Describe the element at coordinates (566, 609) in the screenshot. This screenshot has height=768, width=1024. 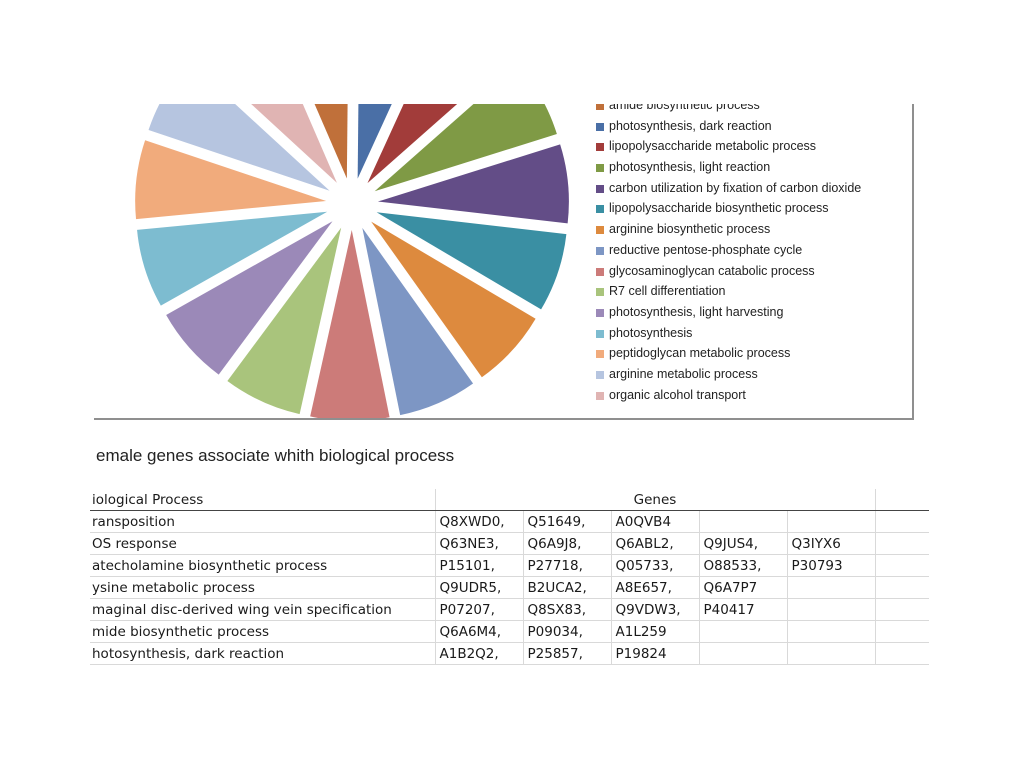
I see `gene-cell: Q8SX83,` at that location.